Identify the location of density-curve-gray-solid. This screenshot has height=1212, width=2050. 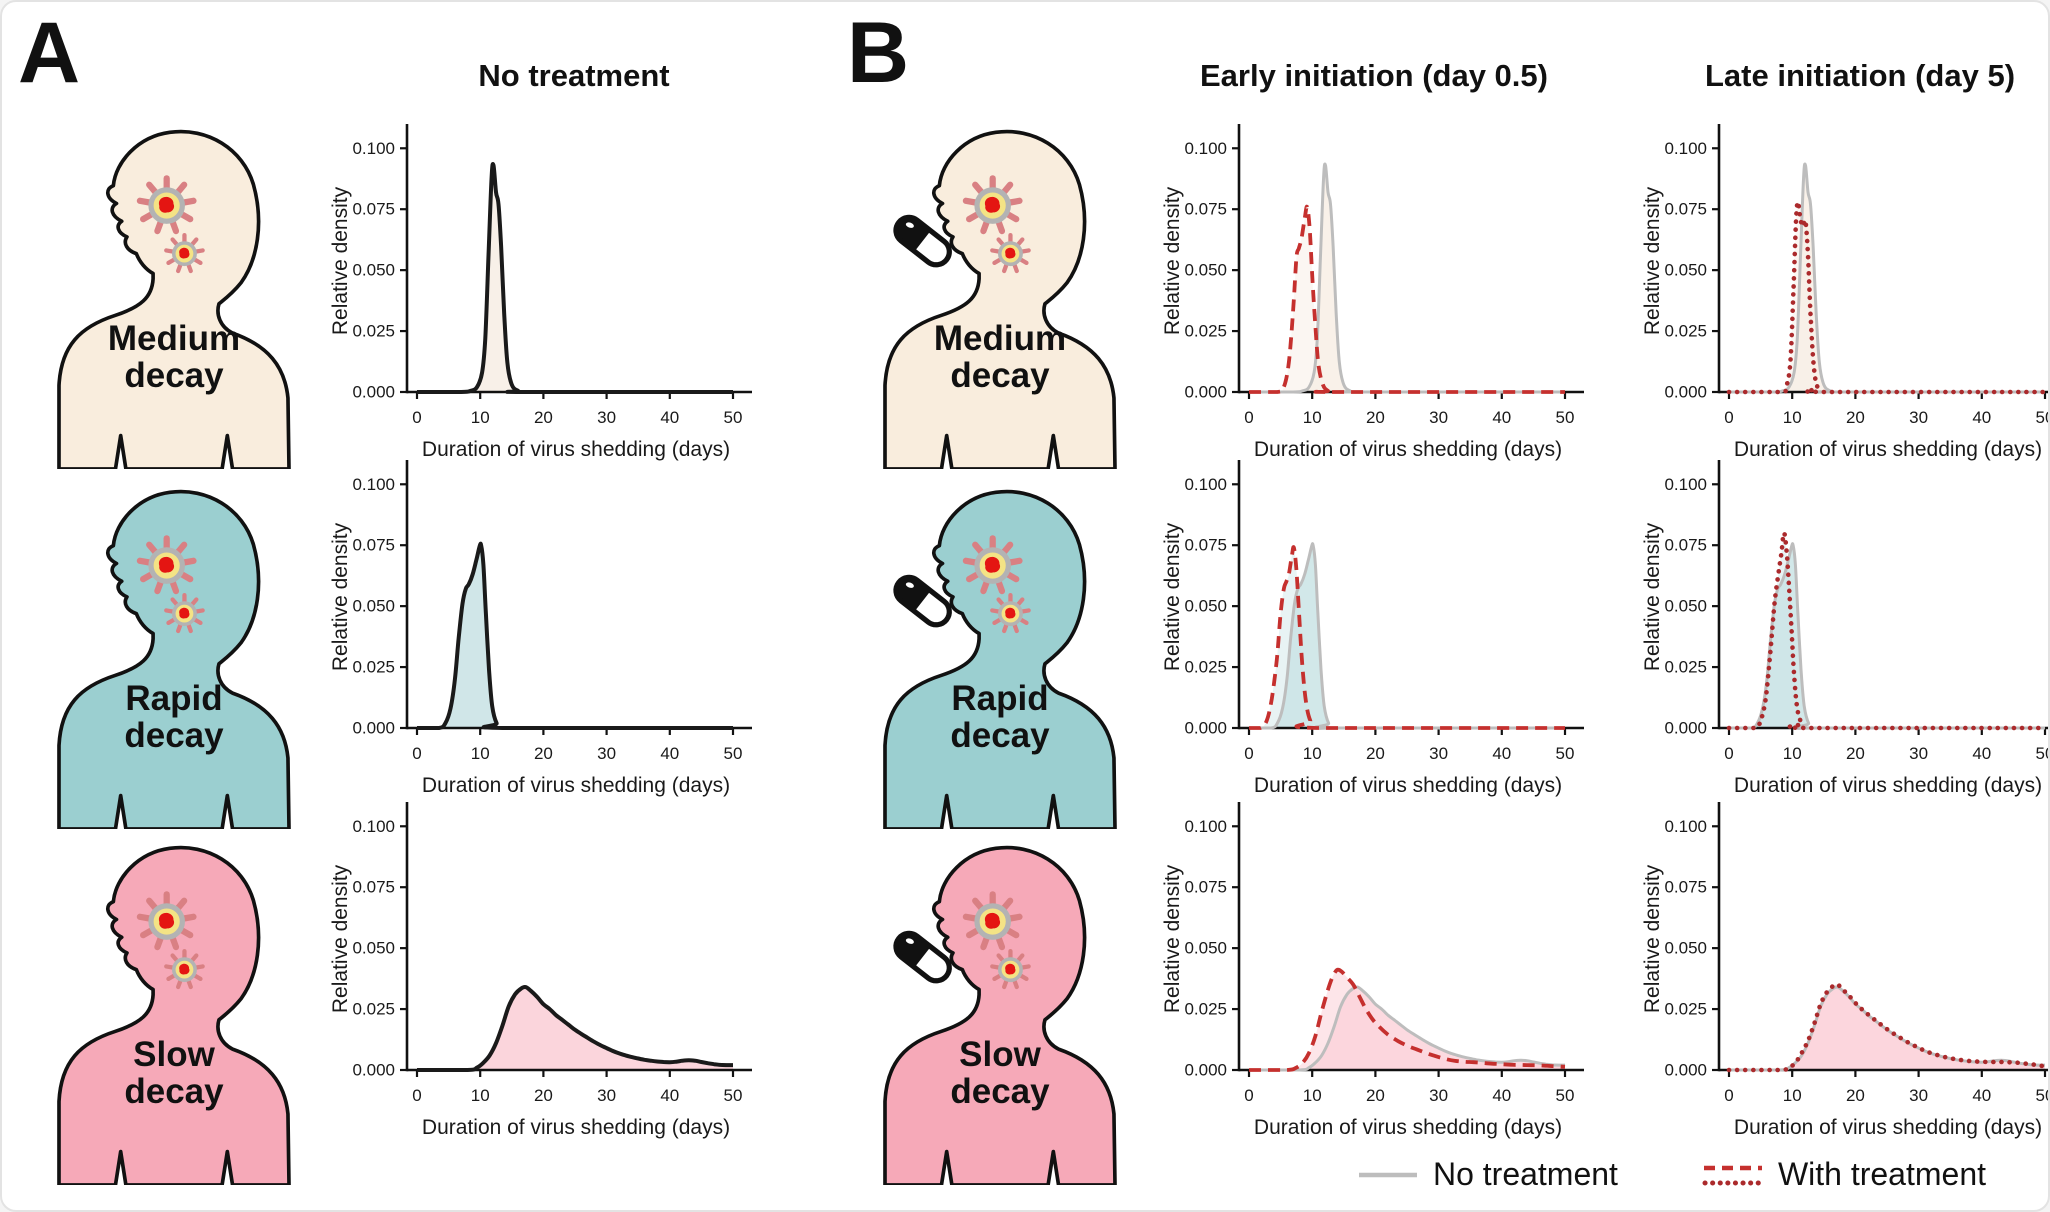
(1407, 636).